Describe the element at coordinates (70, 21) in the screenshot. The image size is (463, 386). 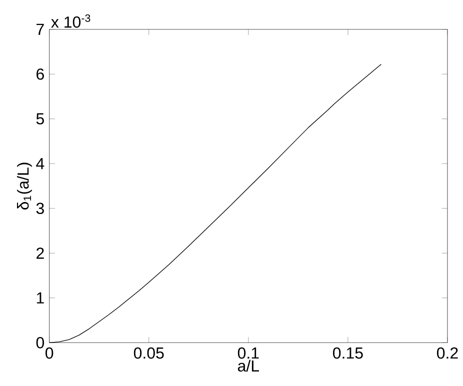
I see `text: x 10$^{-3}$` at that location.